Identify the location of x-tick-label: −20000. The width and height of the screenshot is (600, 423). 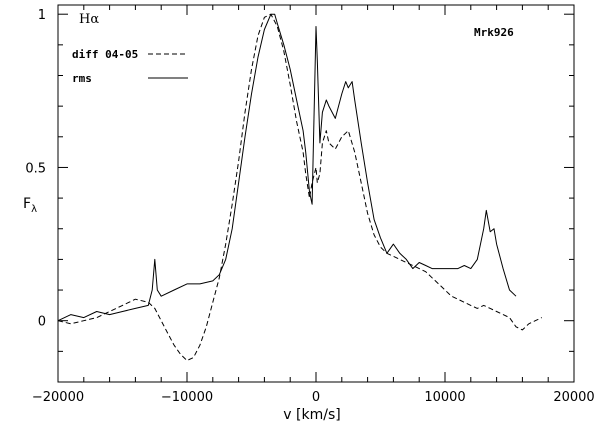
(58, 397).